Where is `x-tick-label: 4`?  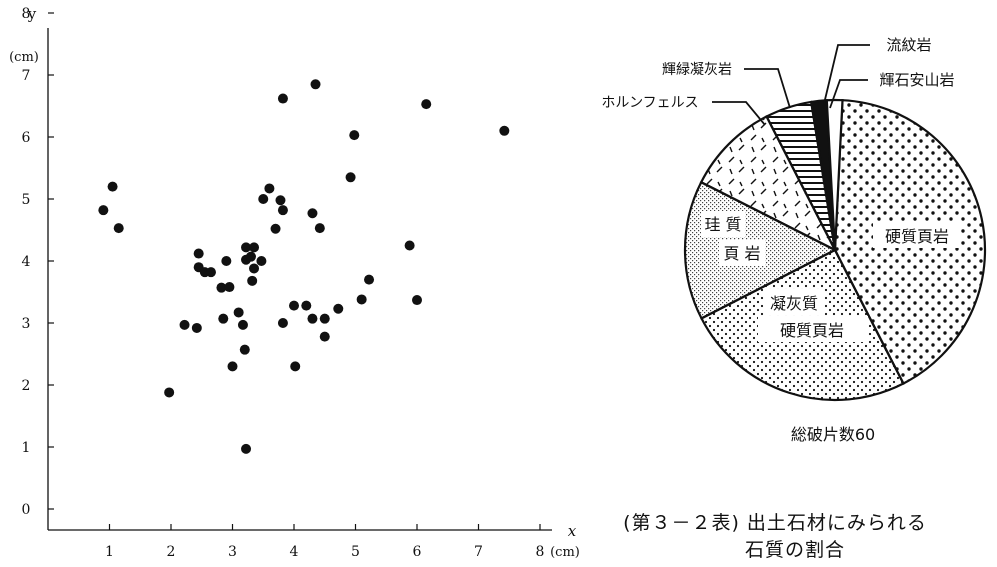 x-tick-label: 4 is located at coordinates (294, 552).